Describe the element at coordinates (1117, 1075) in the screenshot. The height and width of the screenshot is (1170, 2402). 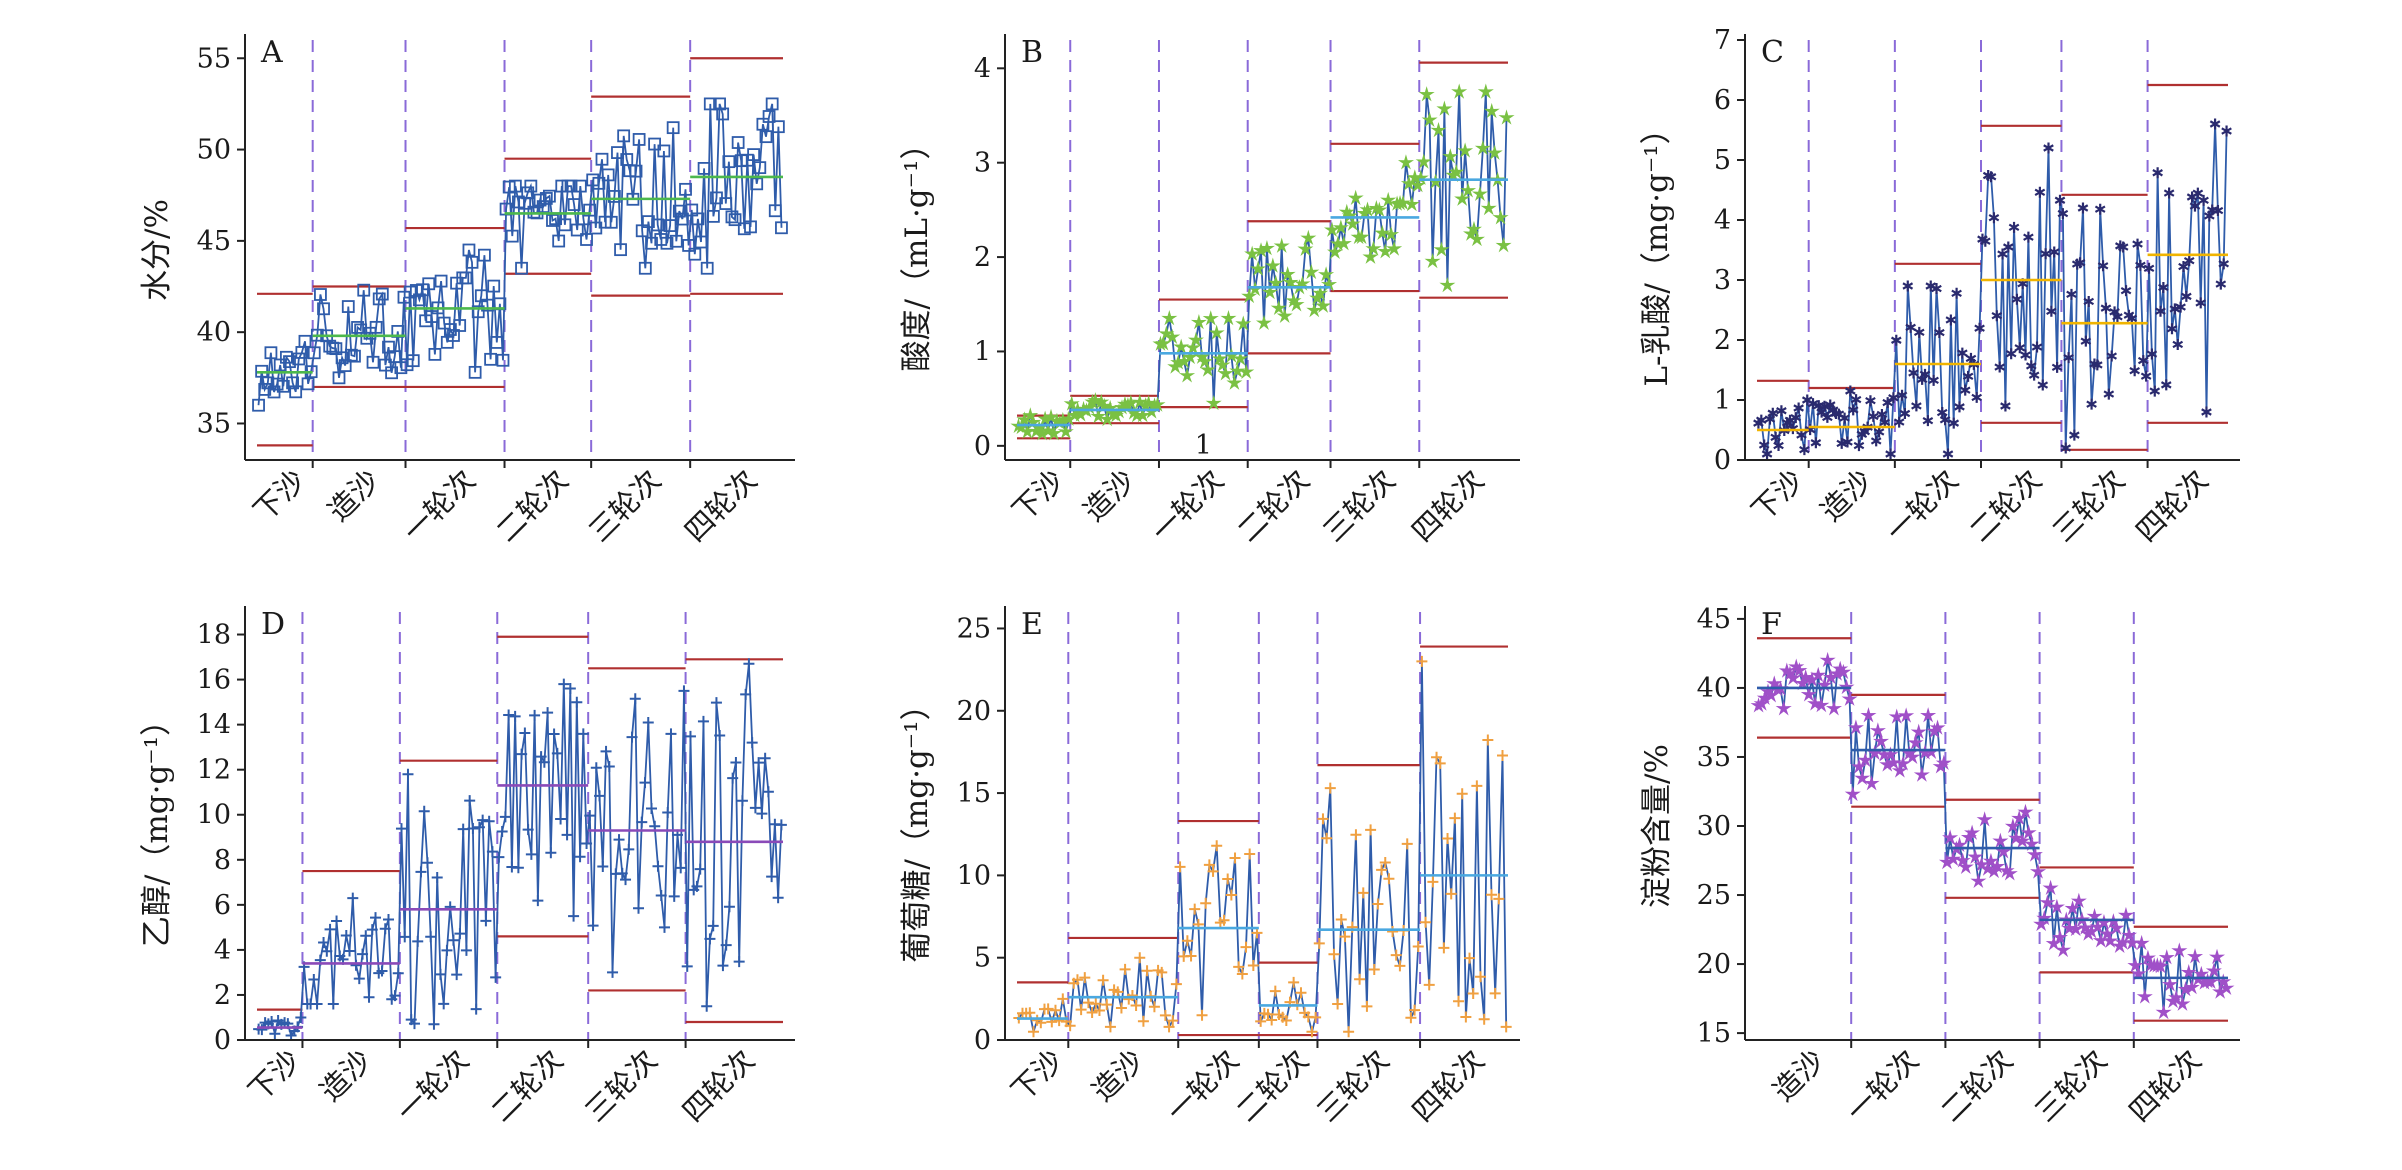
I see `x-category-label: 造沙` at that location.